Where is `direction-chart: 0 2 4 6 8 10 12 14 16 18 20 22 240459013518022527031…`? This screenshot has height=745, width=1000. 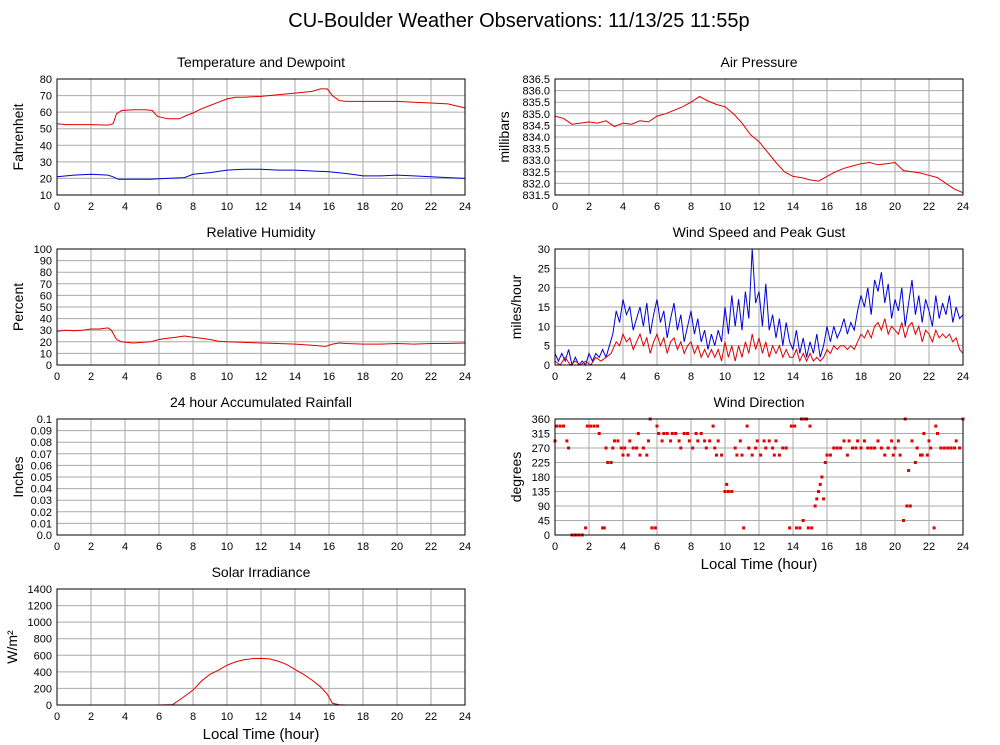
direction-chart: 0 2 4 6 8 10 12 14 16 18 20 22 240459013518022527031… is located at coordinates (738, 483).